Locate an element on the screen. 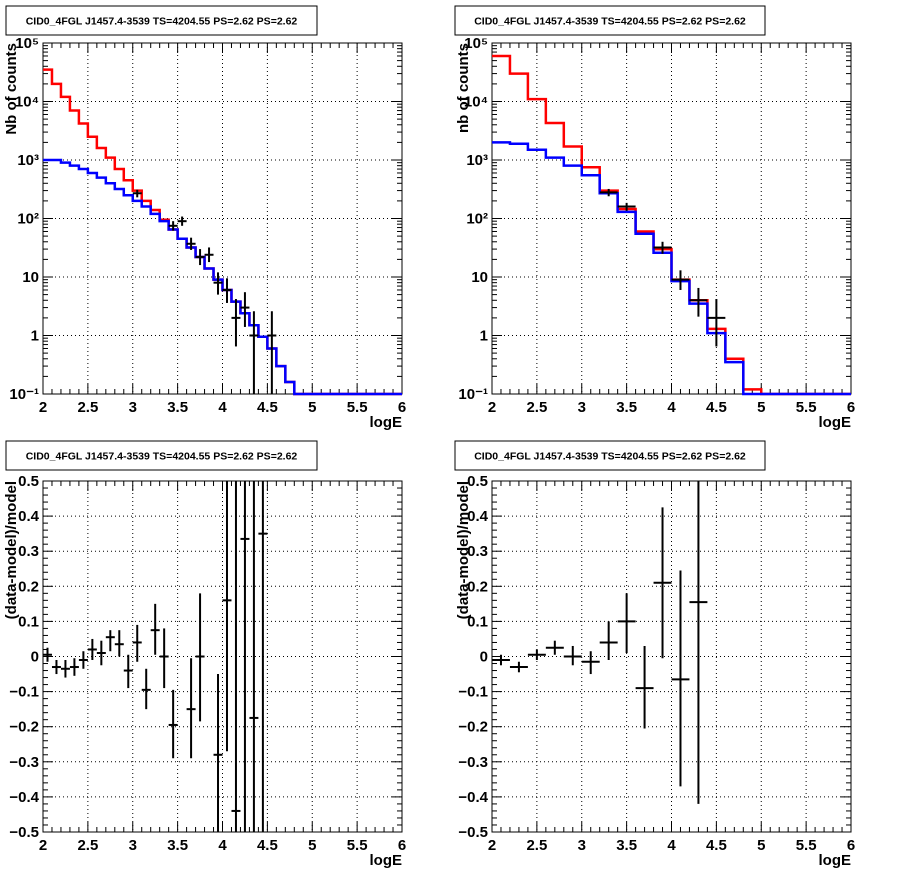 The height and width of the screenshot is (875, 898). title-box is located at coordinates (161, 20).